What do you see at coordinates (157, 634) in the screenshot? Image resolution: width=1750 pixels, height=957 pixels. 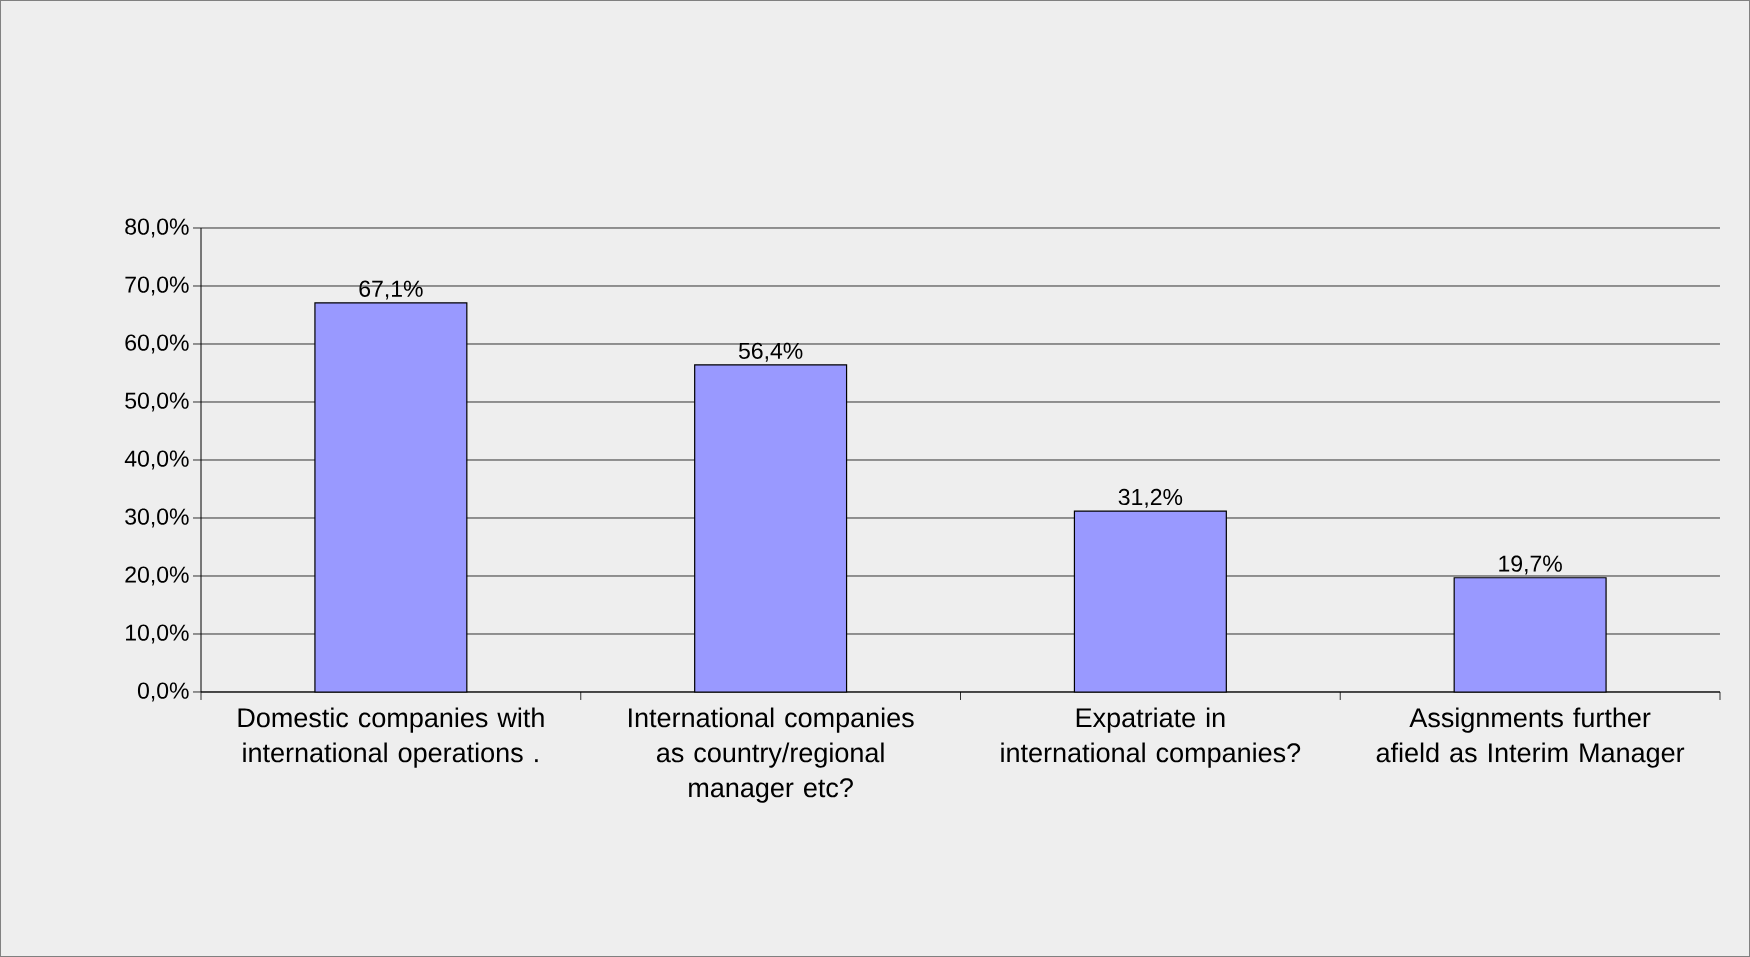 I see `y-tick-label: 10,0%` at bounding box center [157, 634].